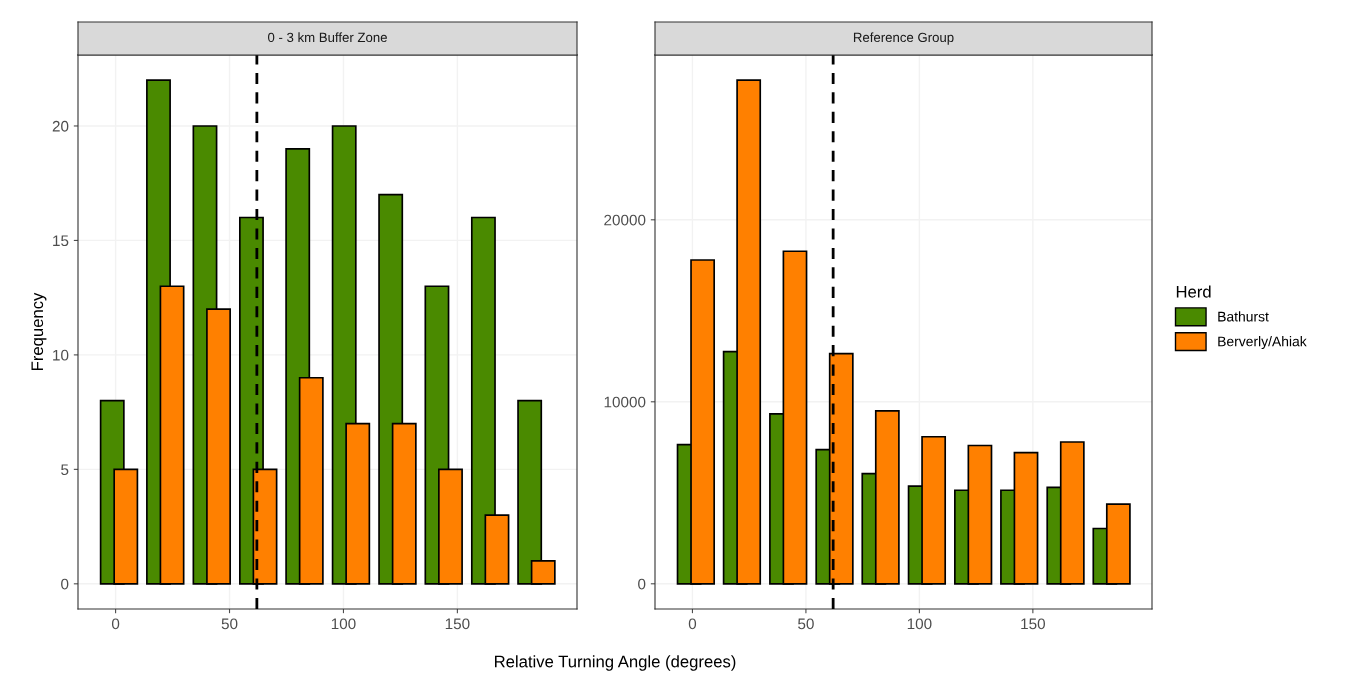 This screenshot has width=1346, height=681. Describe the element at coordinates (903, 38) in the screenshot. I see `chart-title: Reference Group` at that location.